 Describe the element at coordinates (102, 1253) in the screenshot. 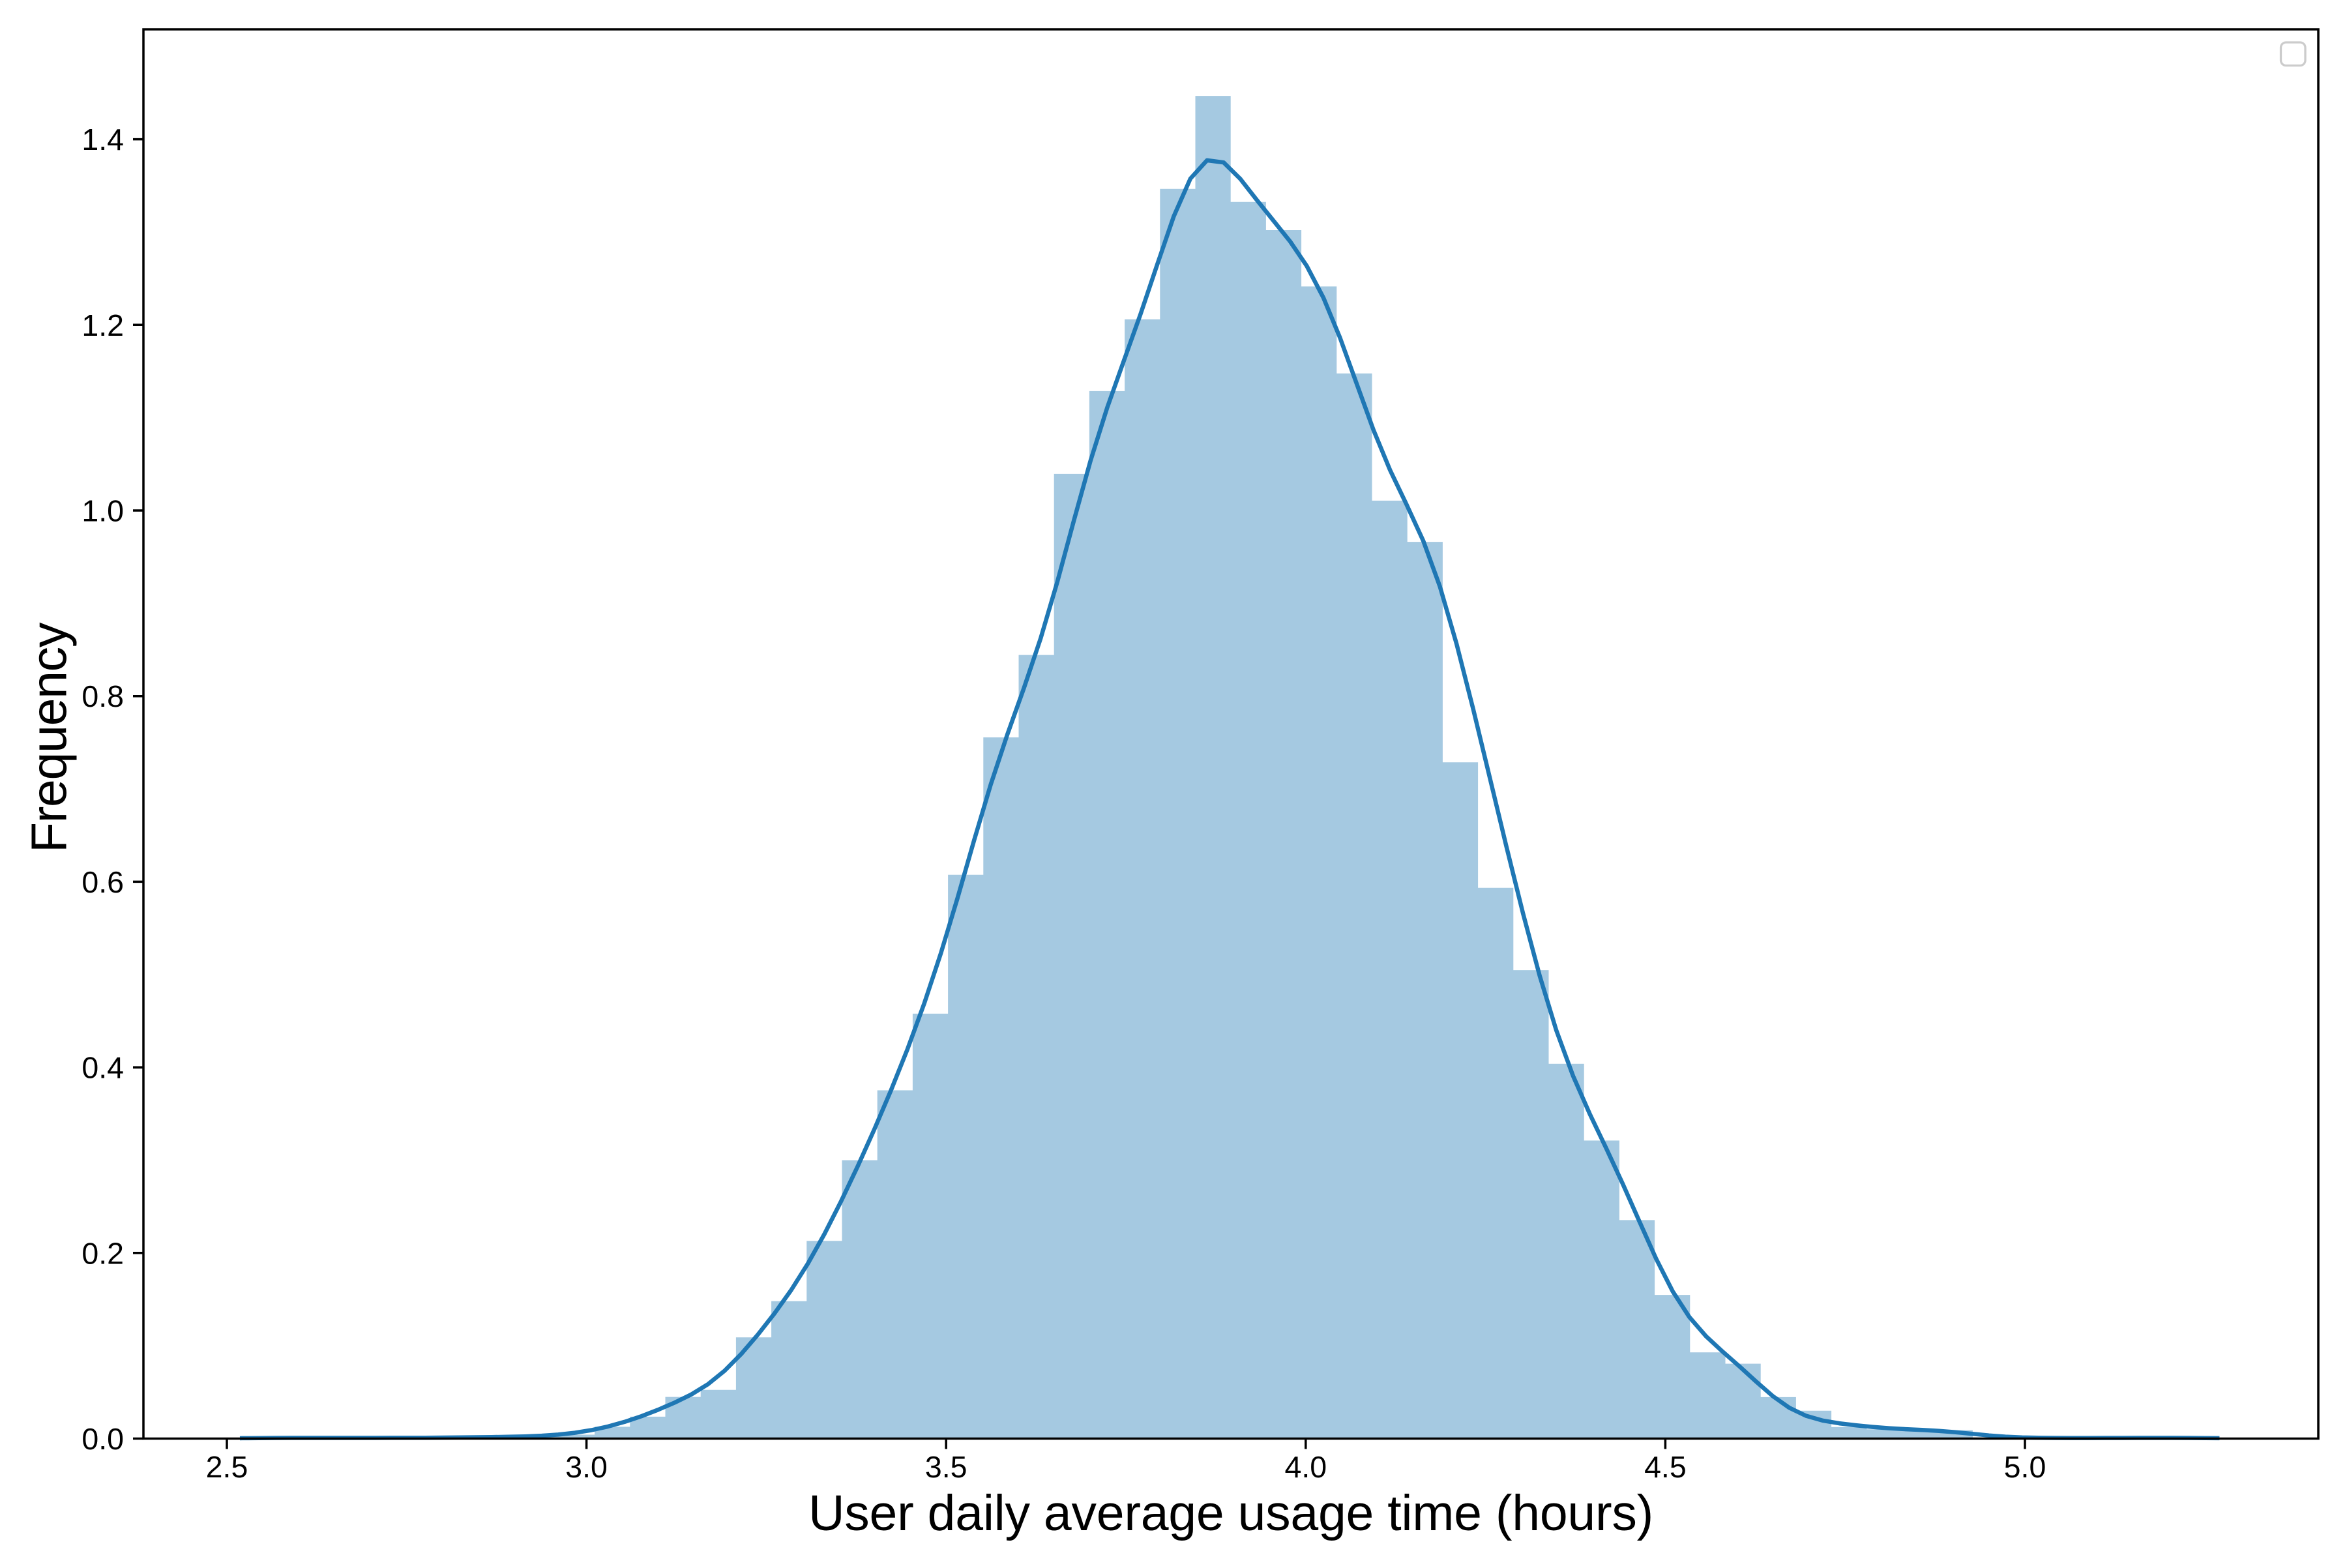

I see `svg-text: 0.2` at that location.